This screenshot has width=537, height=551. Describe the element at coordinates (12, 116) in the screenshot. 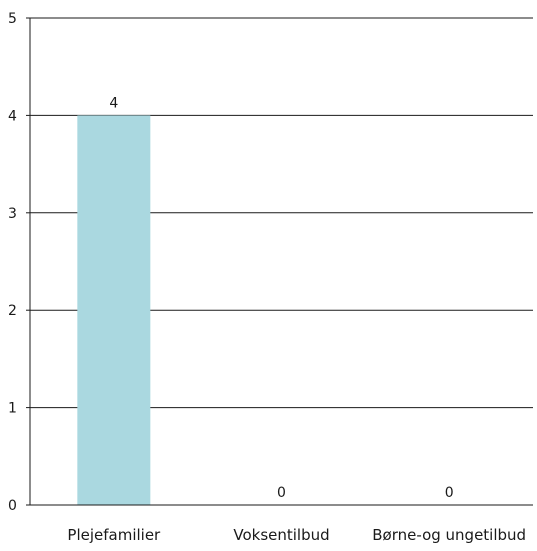

I see `y-tick-label: 4` at that location.